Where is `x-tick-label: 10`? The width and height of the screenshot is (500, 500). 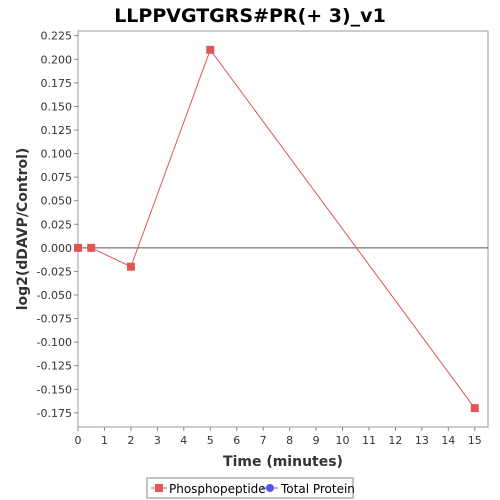
x-tick-label: 10 is located at coordinates (343, 440).